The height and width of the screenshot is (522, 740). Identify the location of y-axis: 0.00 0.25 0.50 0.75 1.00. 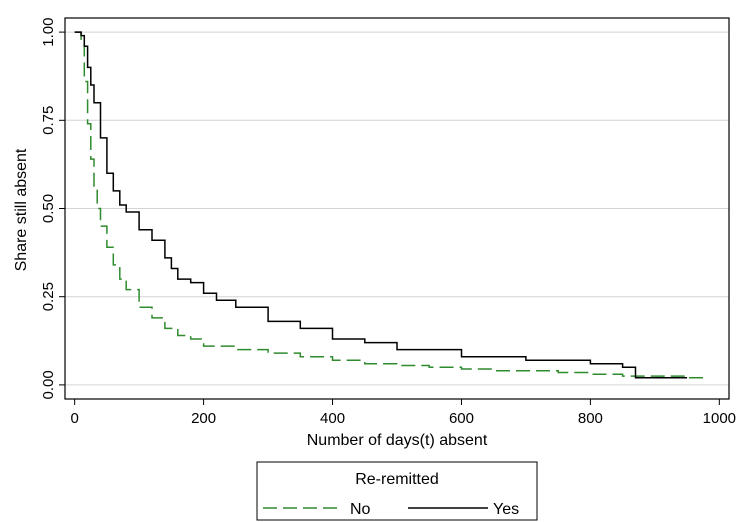
(52, 208).